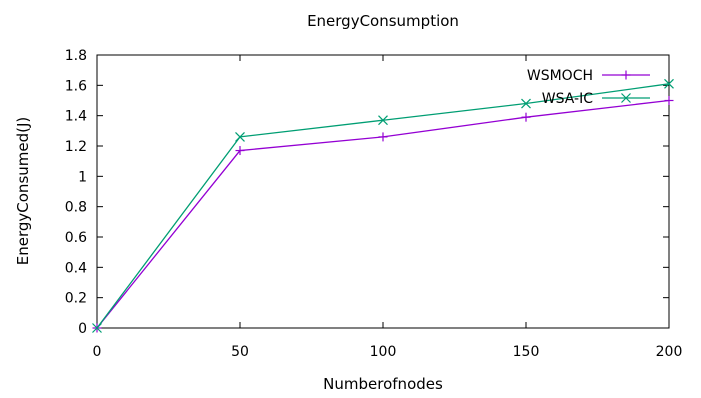  What do you see at coordinates (97, 352) in the screenshot?
I see `x-tick-label: 0` at bounding box center [97, 352].